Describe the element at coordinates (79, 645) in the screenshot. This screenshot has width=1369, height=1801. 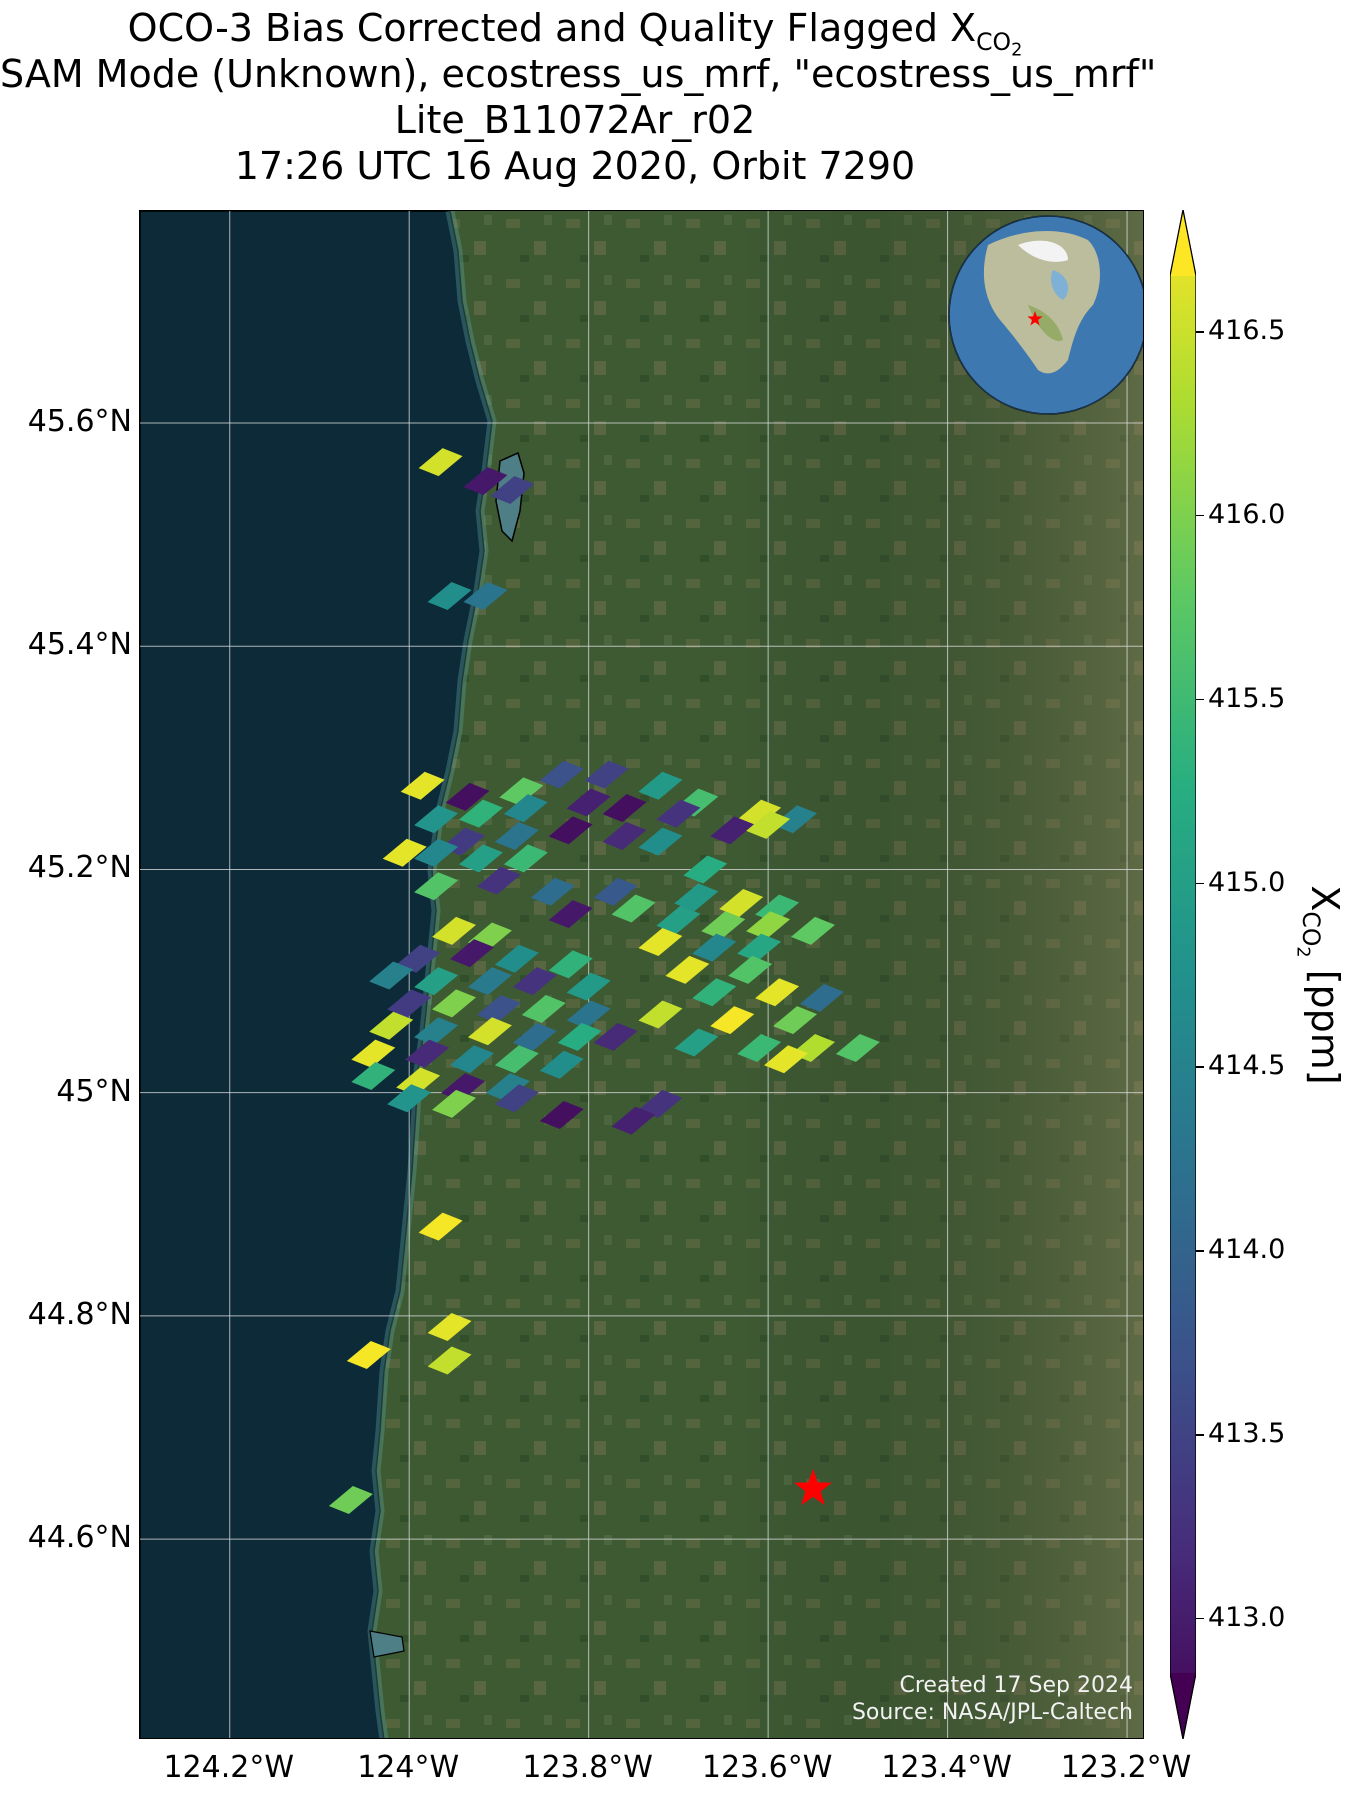
I see `lat-tick-label: 45.4°N` at that location.